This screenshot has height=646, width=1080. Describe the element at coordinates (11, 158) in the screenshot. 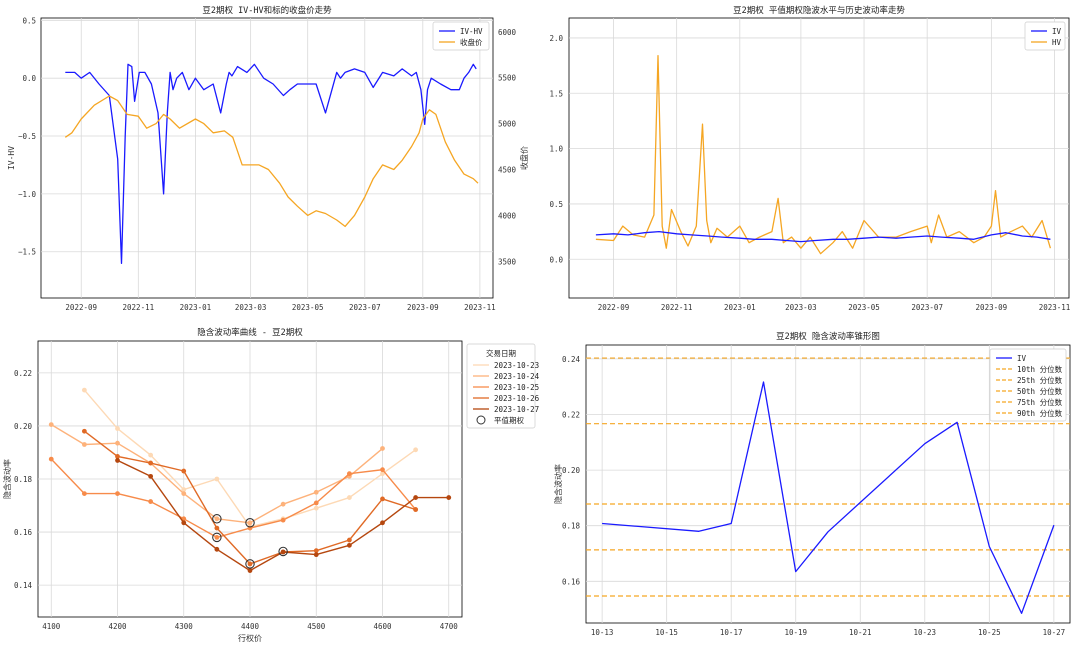

I see `p0-y-label: IV-HV` at that location.